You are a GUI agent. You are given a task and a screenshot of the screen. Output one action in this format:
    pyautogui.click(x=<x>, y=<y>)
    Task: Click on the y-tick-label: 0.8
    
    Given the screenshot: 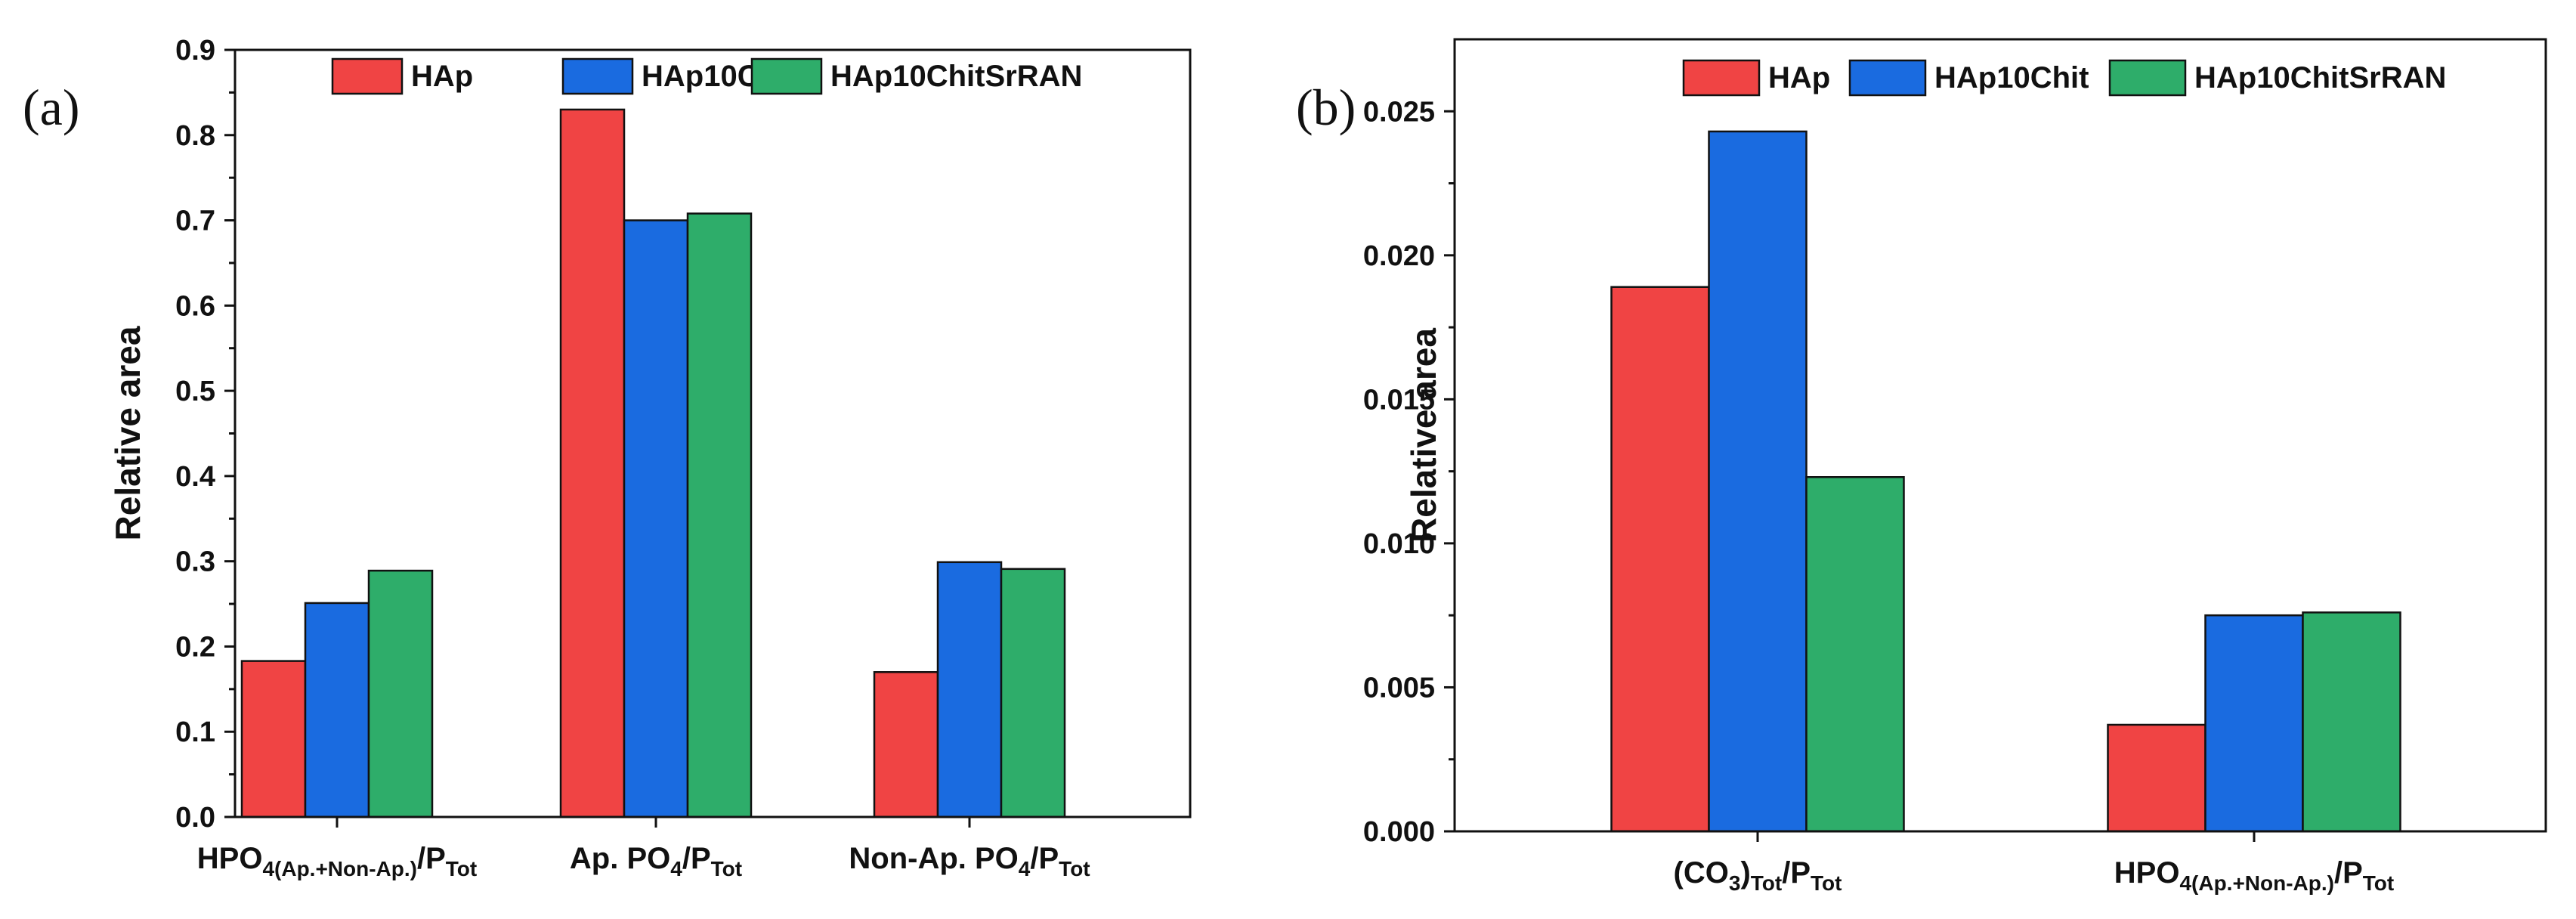 What is the action you would take?
    pyautogui.click(x=195, y=136)
    